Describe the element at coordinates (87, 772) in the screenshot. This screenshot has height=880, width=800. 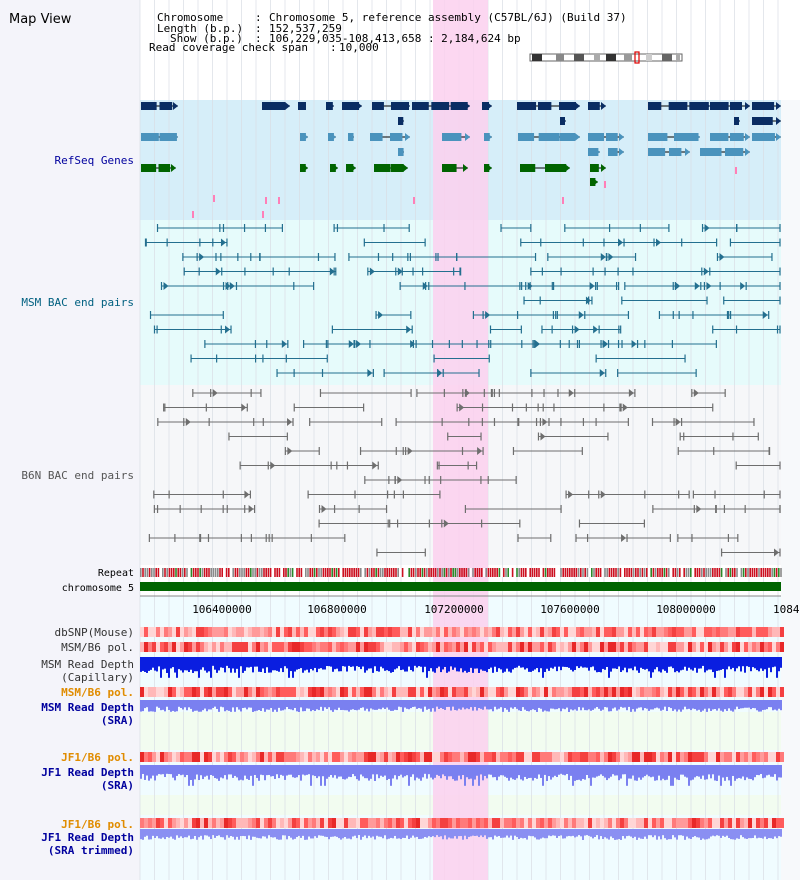
I see `track-label-jf1-depth-sra: JF1 Read Depth` at that location.